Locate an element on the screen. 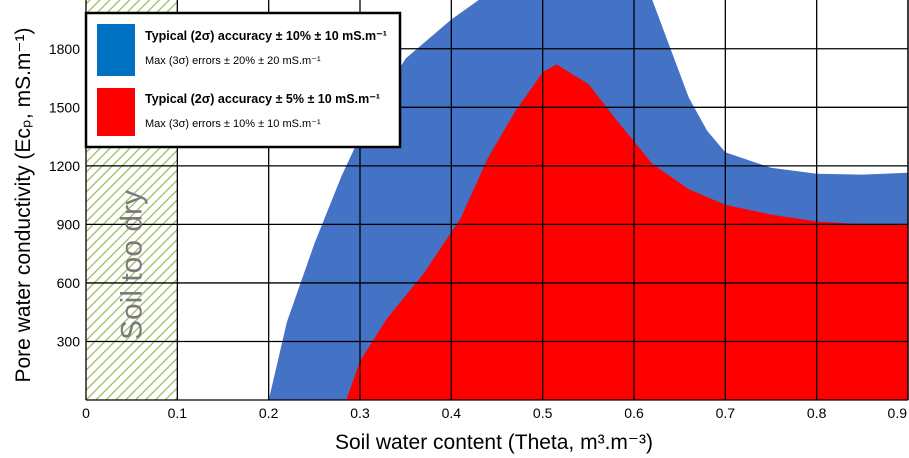  x-tick-label: 0.7 is located at coordinates (726, 413).